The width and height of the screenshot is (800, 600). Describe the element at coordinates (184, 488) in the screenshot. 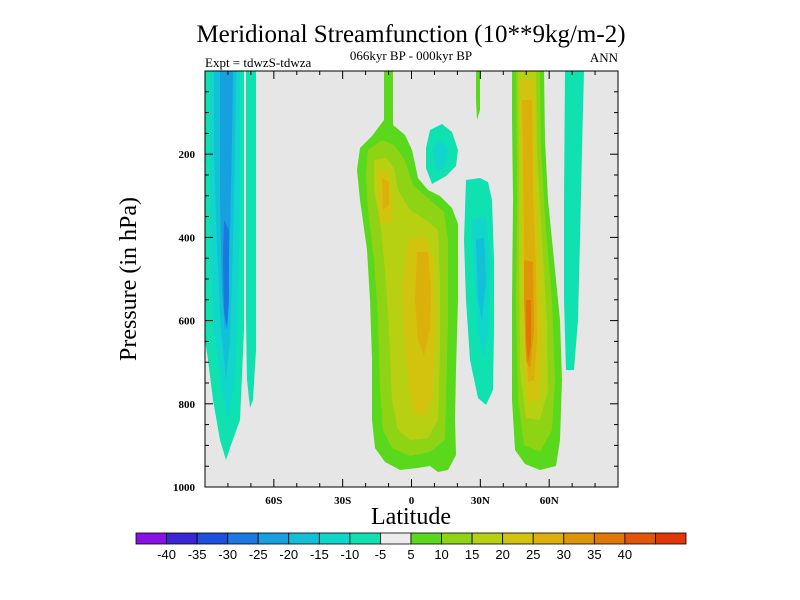

I see `y-tick-label: 1000` at that location.